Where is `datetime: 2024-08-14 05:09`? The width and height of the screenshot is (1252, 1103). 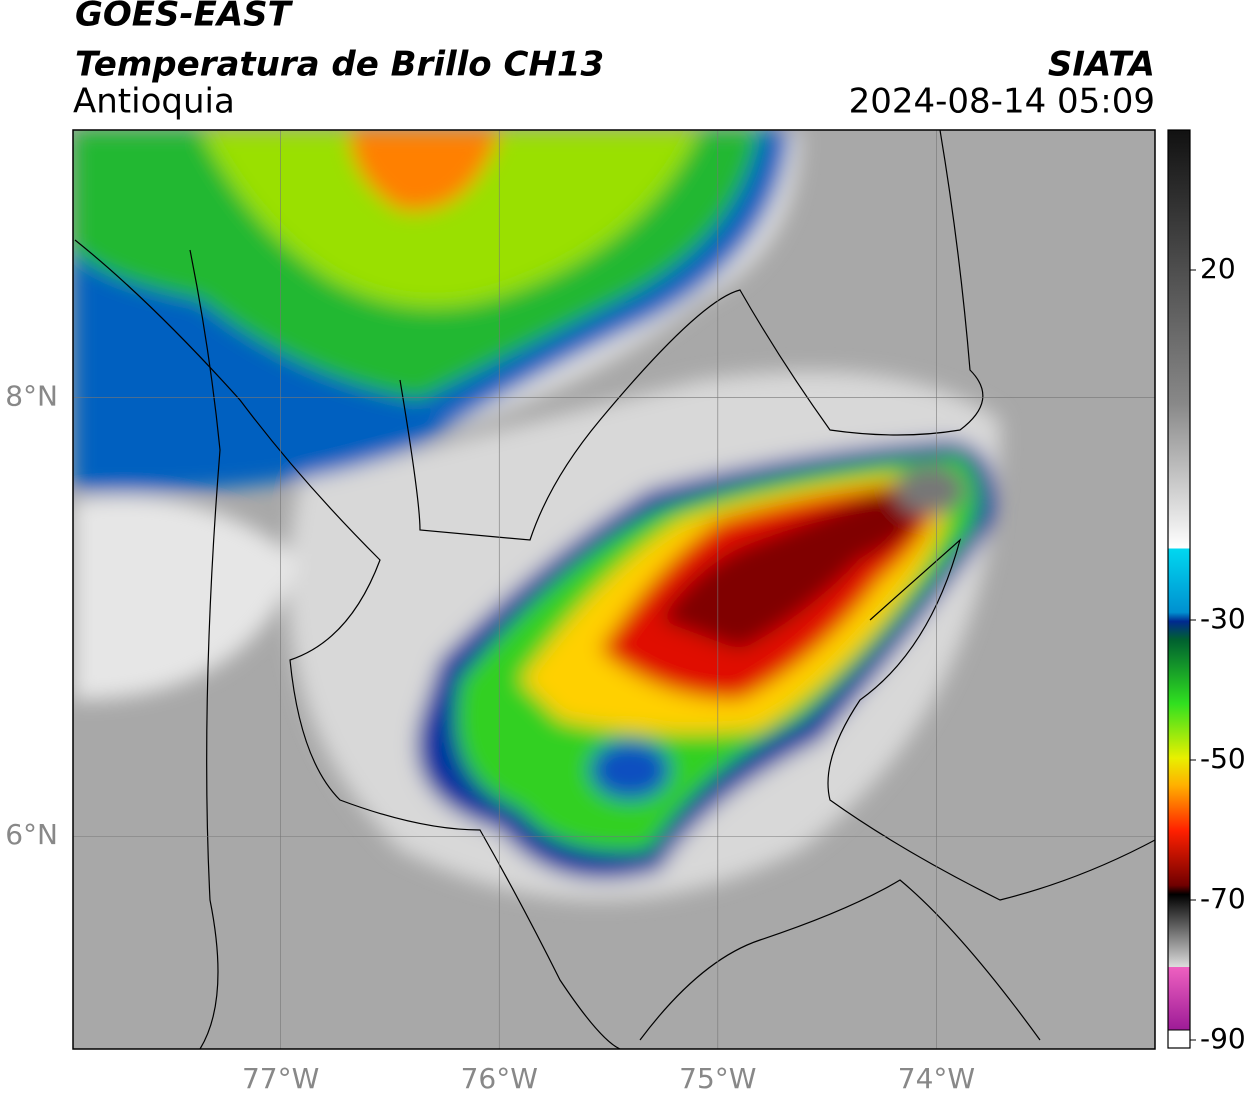 datetime: 2024-08-14 05:09 is located at coordinates (1002, 102).